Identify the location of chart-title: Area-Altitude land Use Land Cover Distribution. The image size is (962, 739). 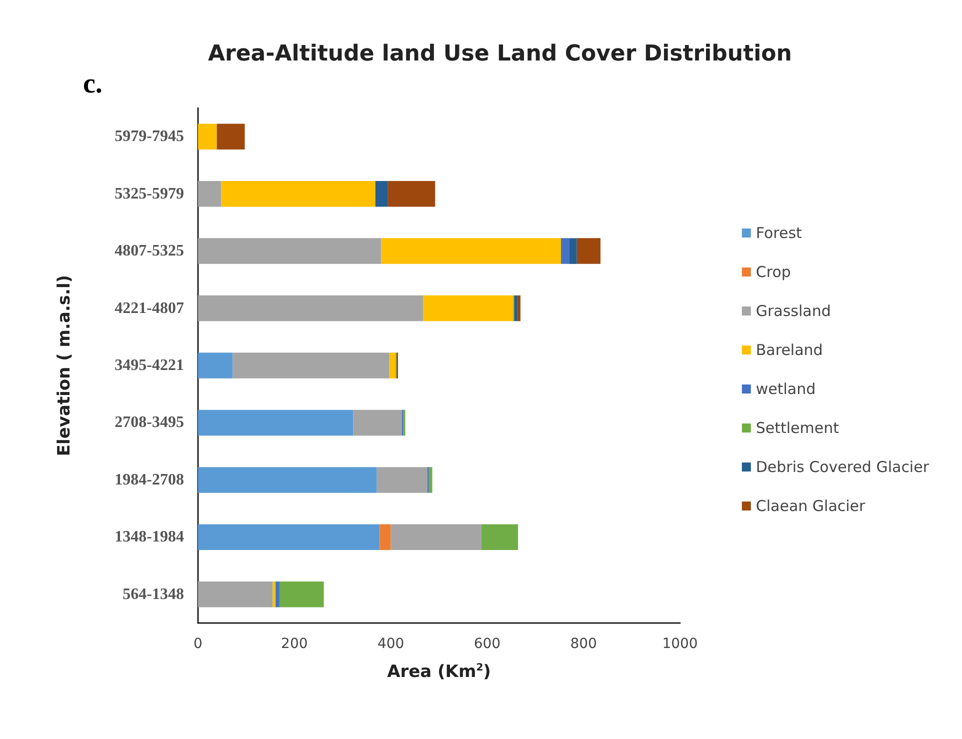
(500, 54).